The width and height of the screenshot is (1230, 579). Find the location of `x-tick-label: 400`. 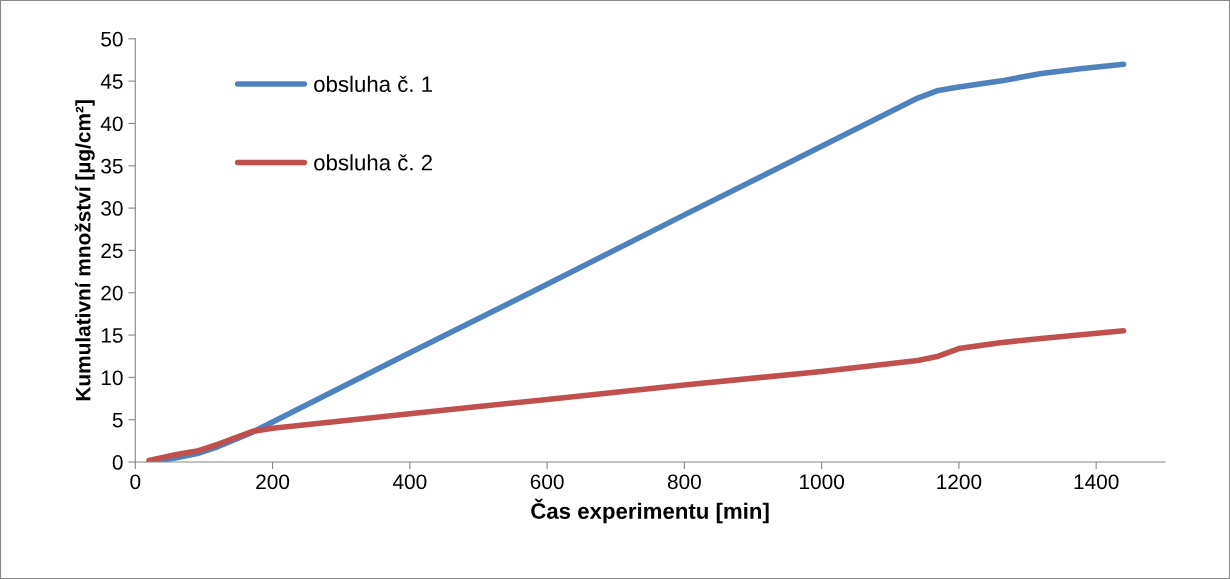

x-tick-label: 400 is located at coordinates (409, 482).